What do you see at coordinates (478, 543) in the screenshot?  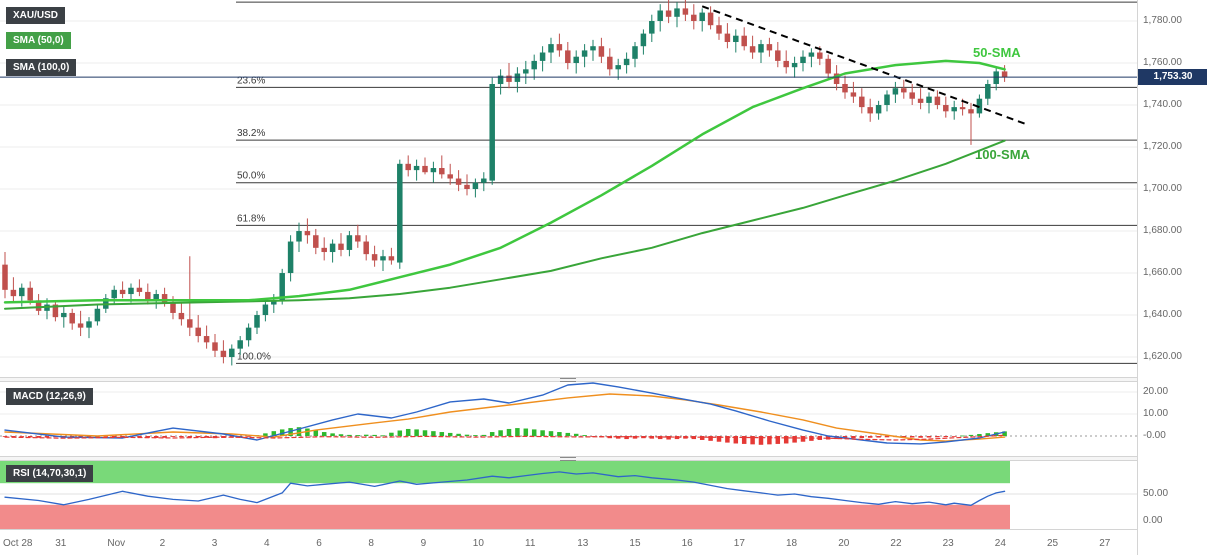 I see `date-label: 10` at bounding box center [478, 543].